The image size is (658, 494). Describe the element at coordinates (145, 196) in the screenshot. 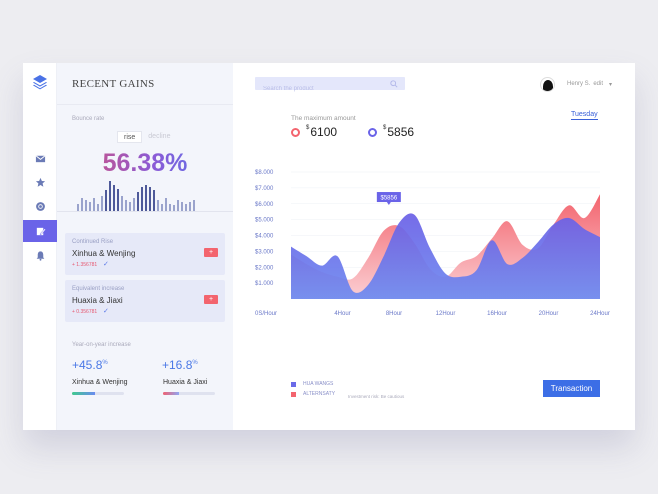

I see `bounce-rate-bars` at that location.